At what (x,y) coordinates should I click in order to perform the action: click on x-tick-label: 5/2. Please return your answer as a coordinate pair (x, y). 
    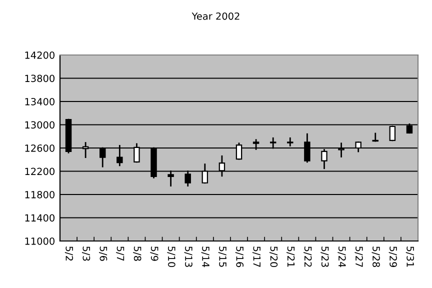
    Looking at the image, I should click on (69, 253).